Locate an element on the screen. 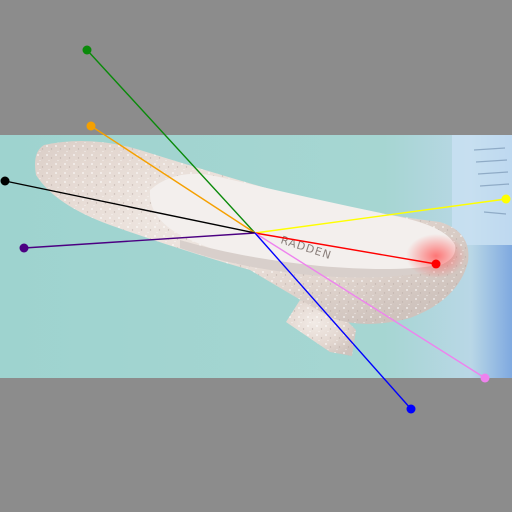  keypoint-orange is located at coordinates (91, 126).